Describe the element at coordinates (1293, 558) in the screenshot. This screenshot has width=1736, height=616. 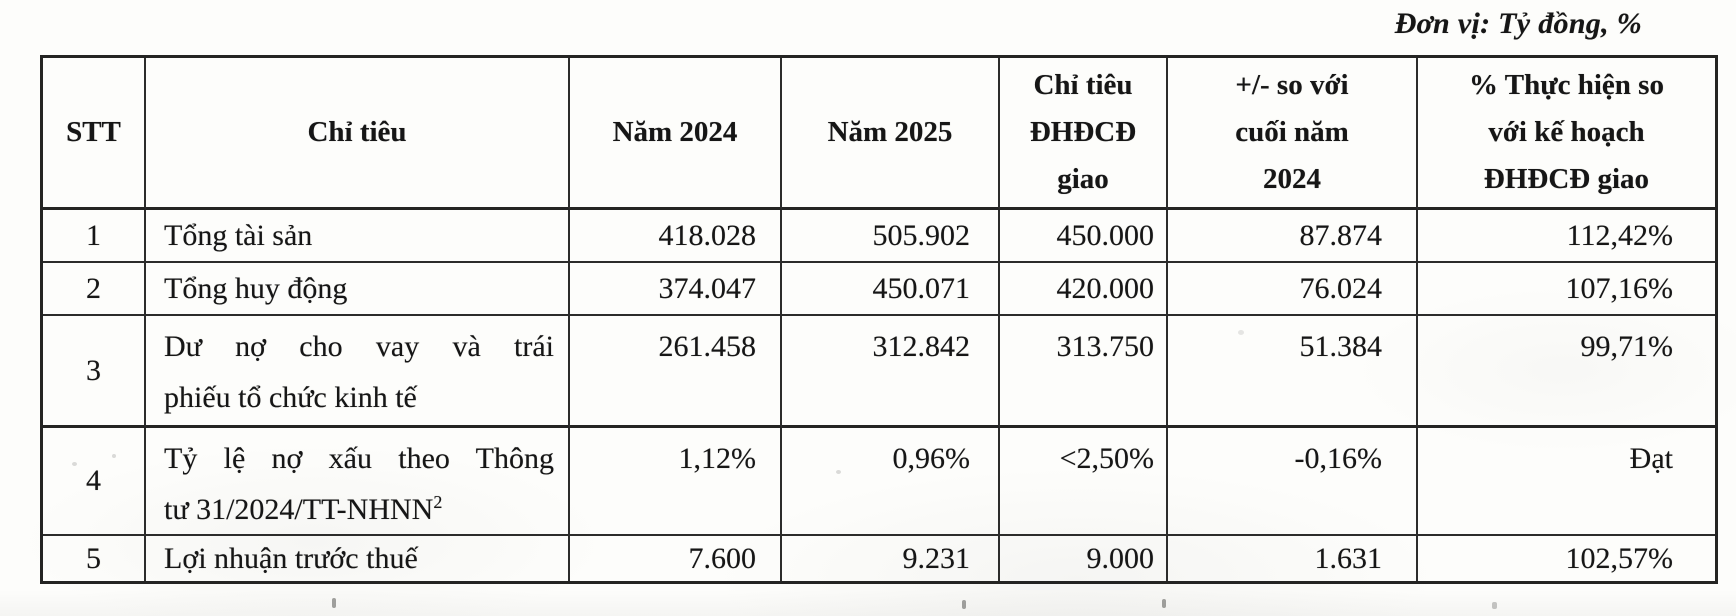
I see `value-cell-change: 1.631` at that location.